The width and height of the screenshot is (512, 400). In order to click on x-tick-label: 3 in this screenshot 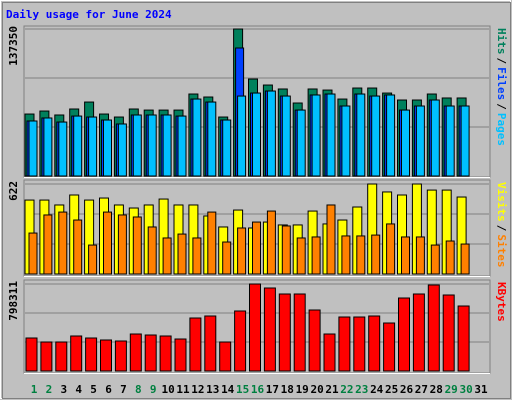, I will do `click(63, 389)`.